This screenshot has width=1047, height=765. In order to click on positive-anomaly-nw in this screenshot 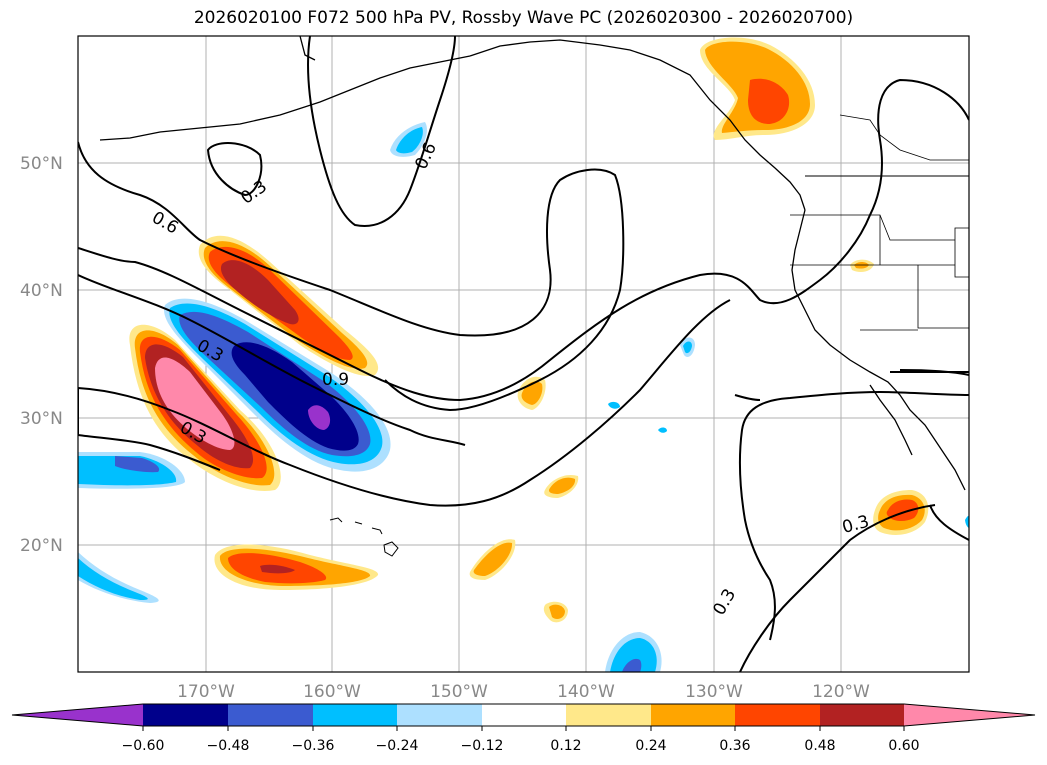, I will do `click(288, 305)`.